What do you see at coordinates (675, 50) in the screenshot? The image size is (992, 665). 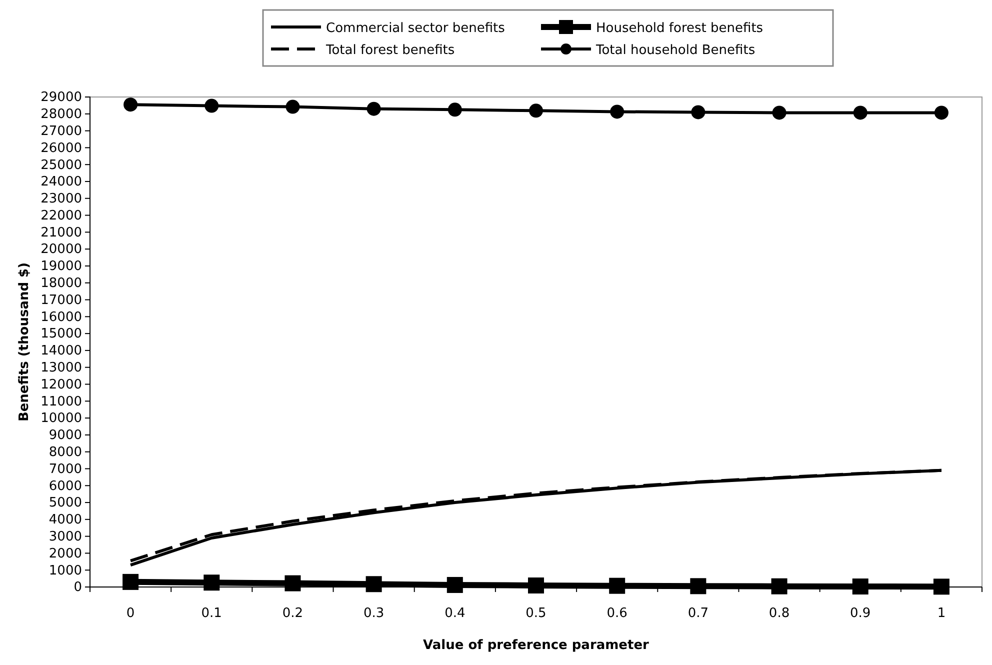 I see `legend-label: Total household Benefits` at bounding box center [675, 50].